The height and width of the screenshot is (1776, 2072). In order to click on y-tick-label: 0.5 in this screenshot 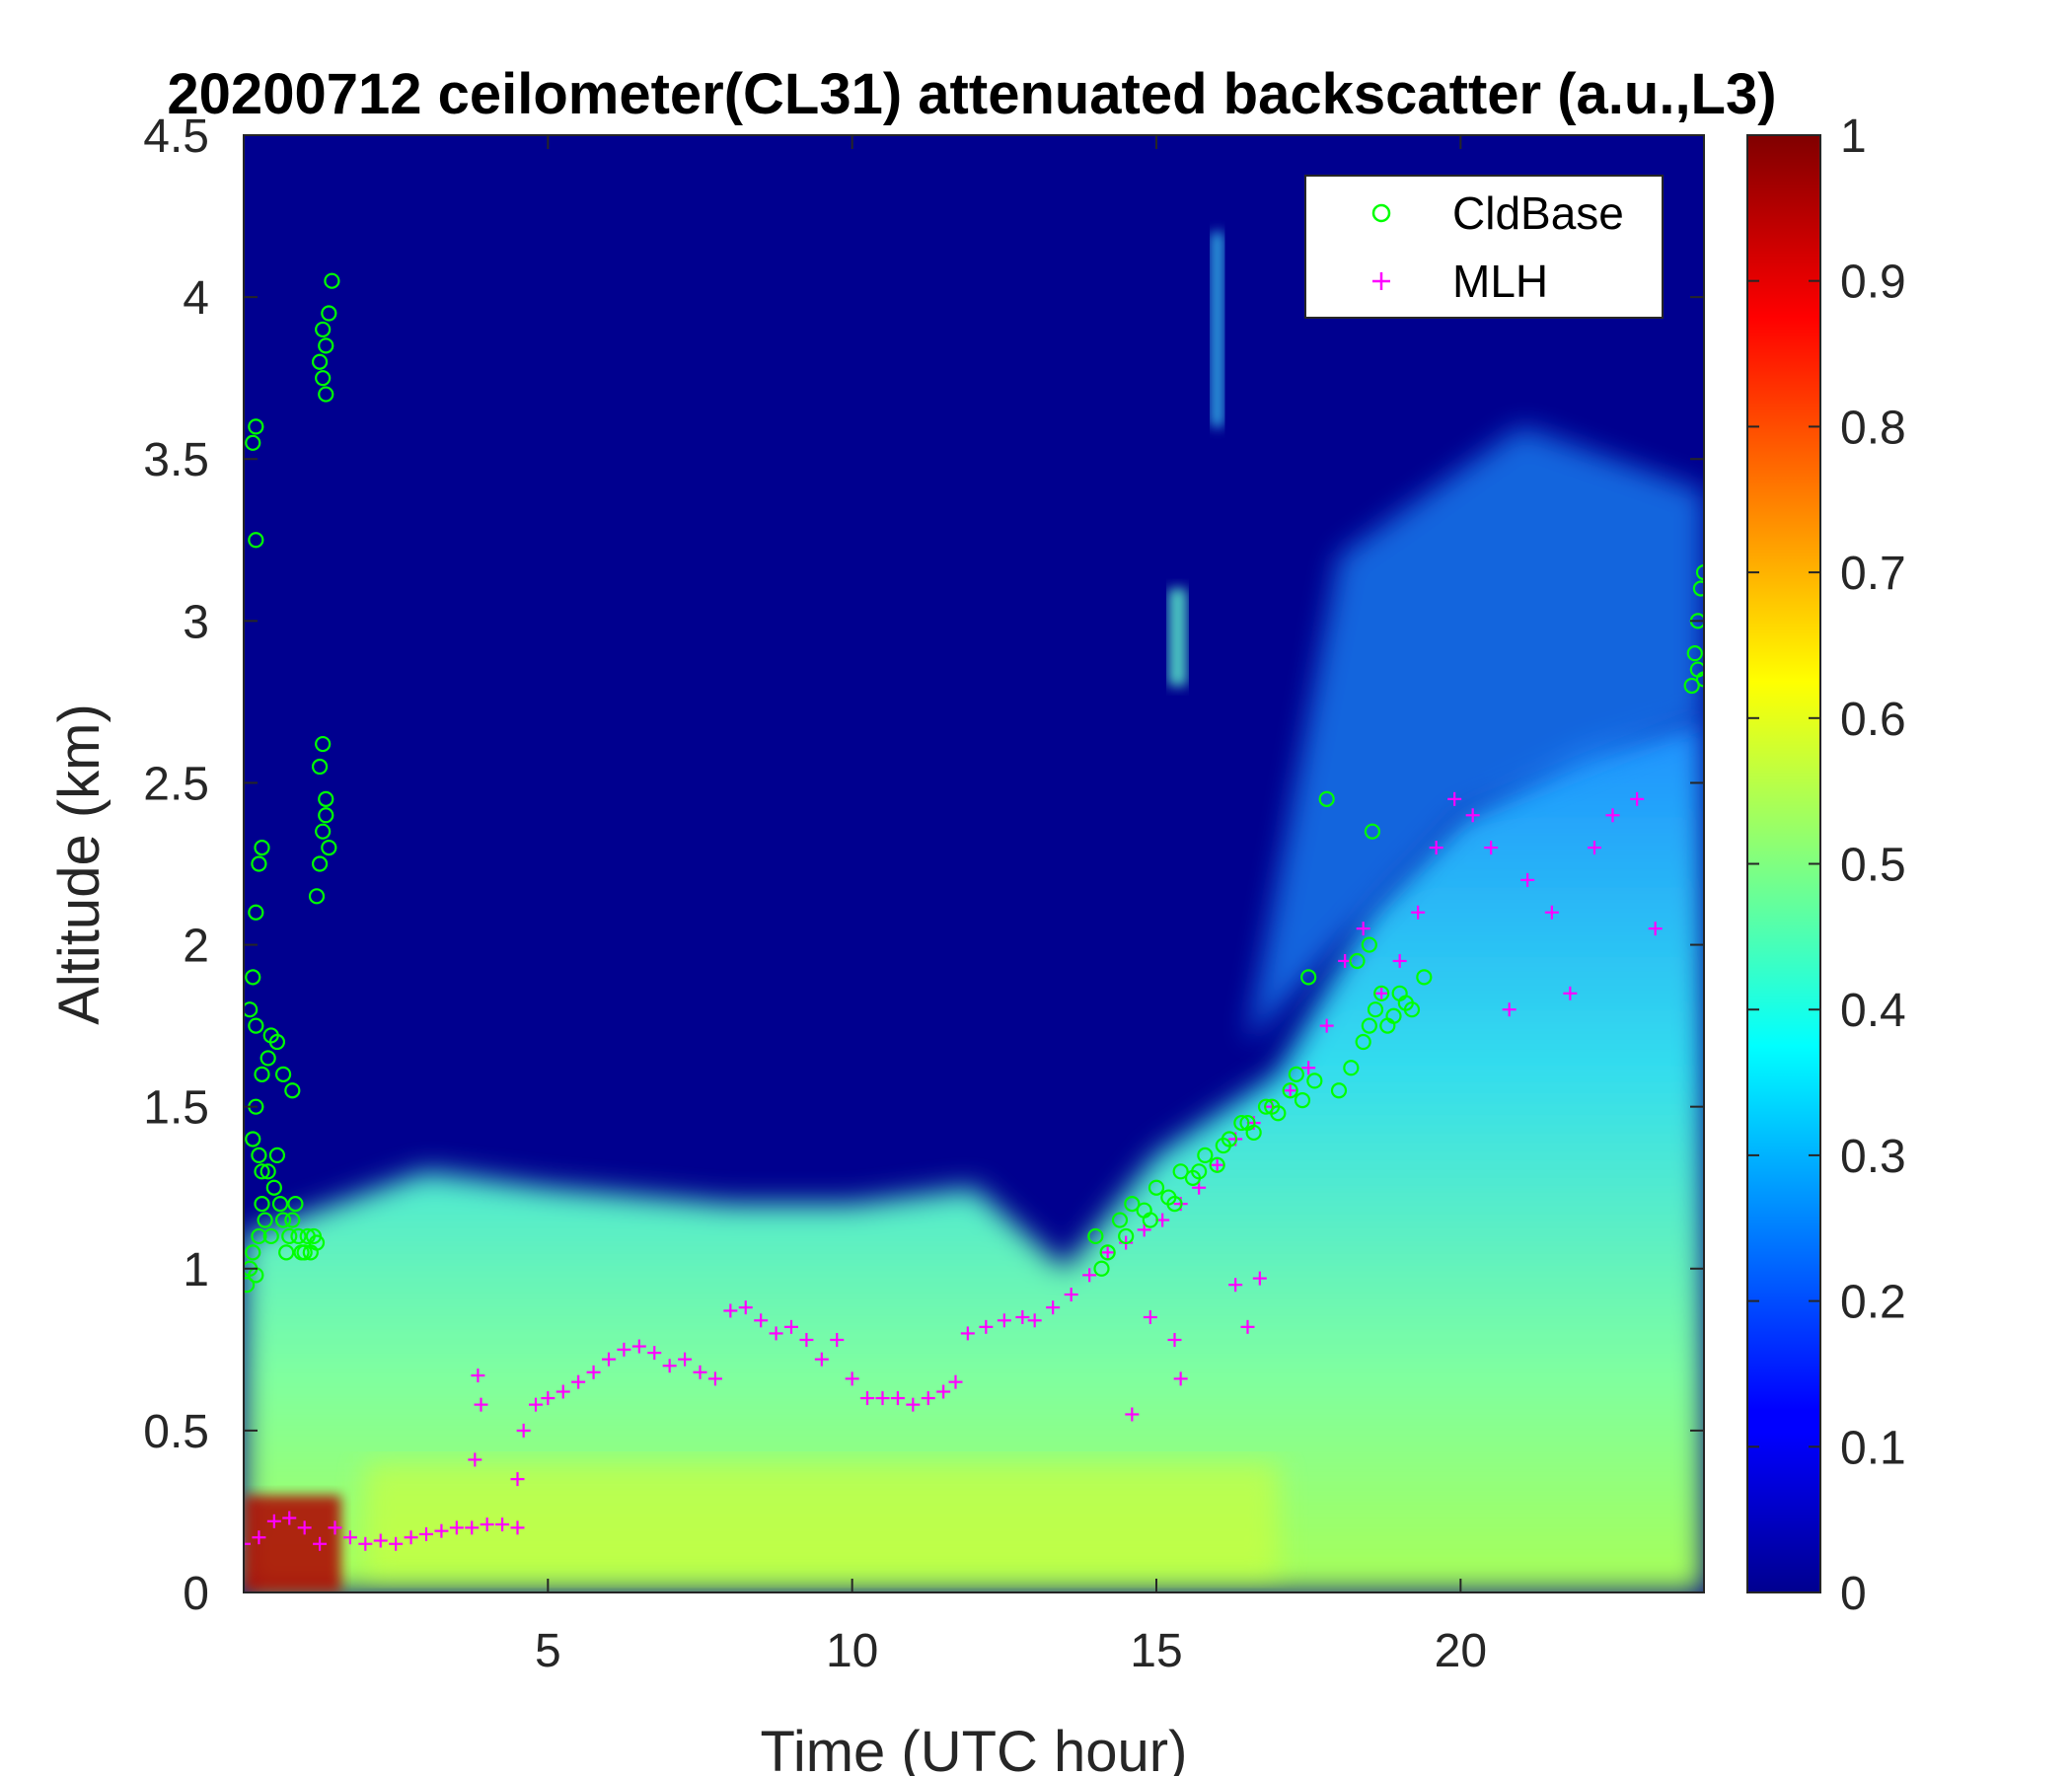, I will do `click(176, 1432)`.